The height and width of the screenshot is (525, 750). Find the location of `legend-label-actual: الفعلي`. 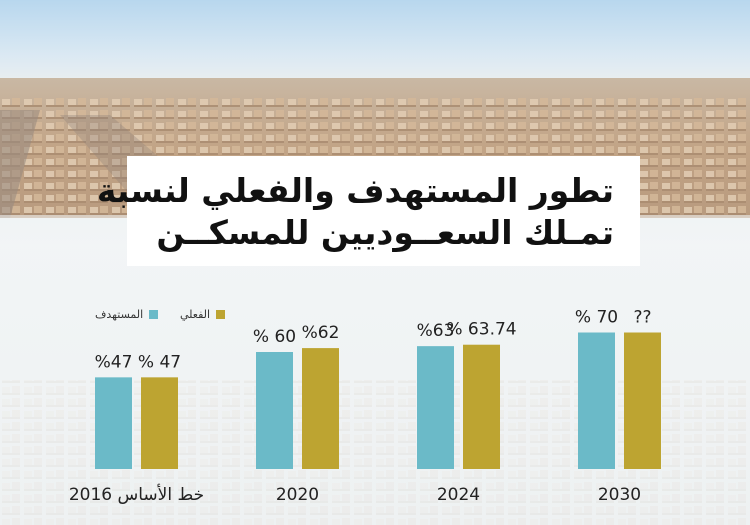

legend-label-actual: الفعلي is located at coordinates (195, 314).